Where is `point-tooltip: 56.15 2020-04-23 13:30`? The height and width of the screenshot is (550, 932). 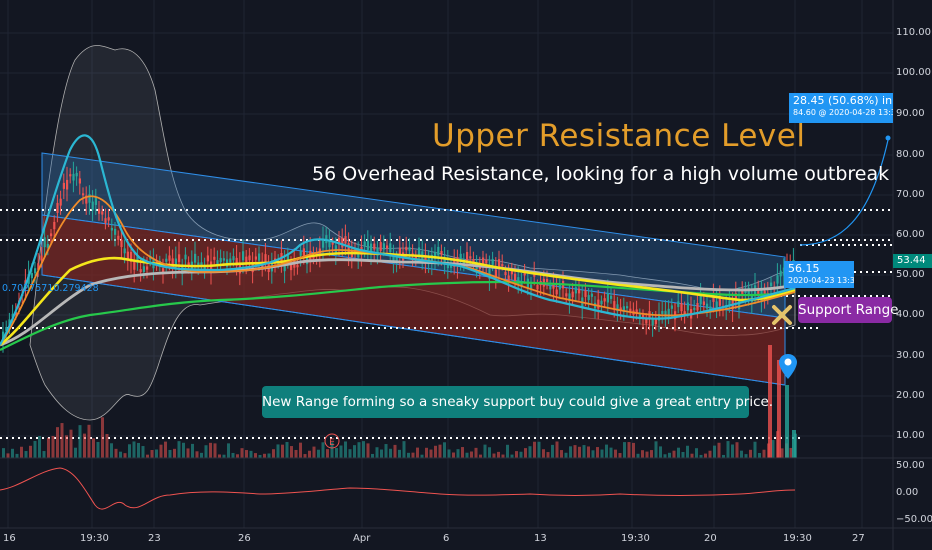 point-tooltip: 56.15 2020-04-23 13:30 is located at coordinates (819, 274).